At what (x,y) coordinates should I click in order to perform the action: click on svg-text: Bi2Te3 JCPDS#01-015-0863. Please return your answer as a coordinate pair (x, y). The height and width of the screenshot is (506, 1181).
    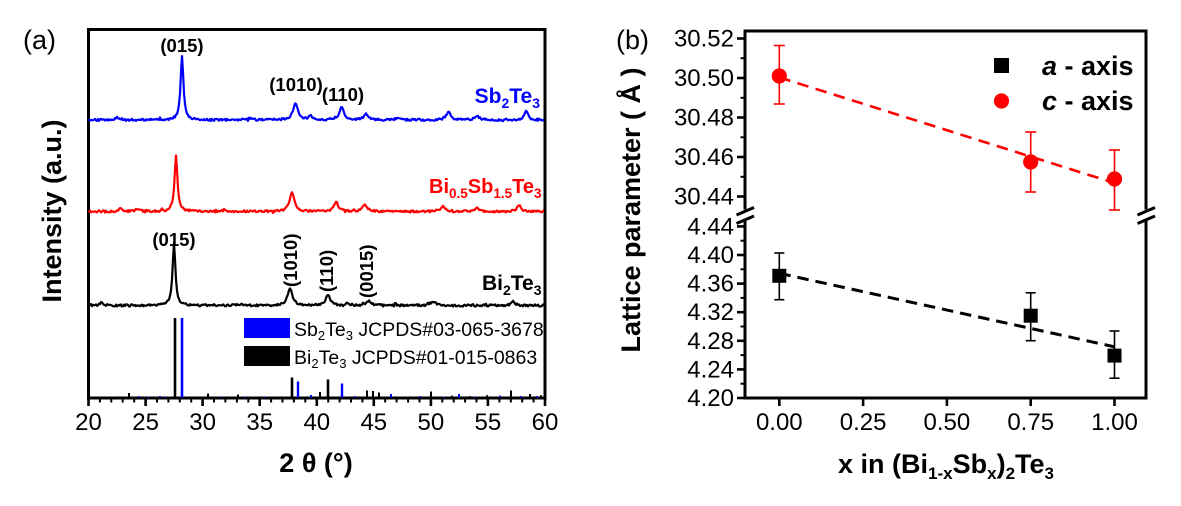
    Looking at the image, I should click on (415, 359).